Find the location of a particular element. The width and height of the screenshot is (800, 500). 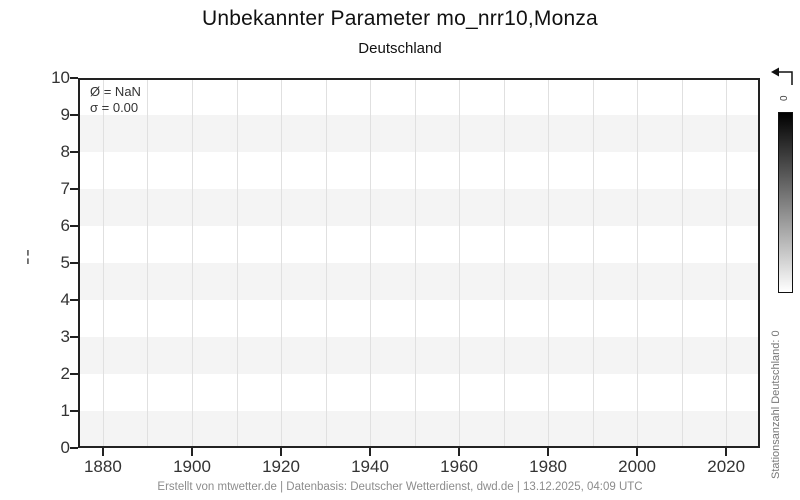

y-tick-label: 9 is located at coordinates (65, 114).